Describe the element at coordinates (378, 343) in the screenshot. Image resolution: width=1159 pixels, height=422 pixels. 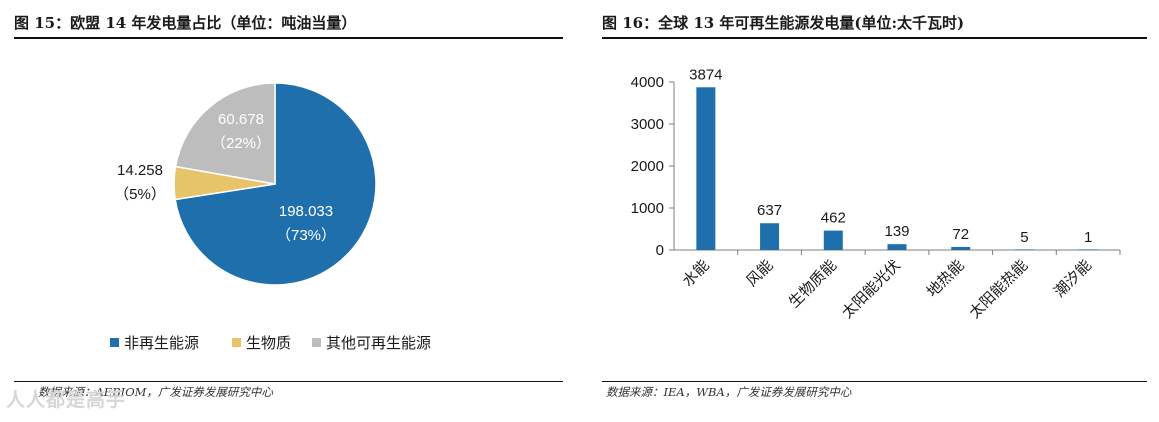
I see `legend-label: 其他可再生能源` at that location.